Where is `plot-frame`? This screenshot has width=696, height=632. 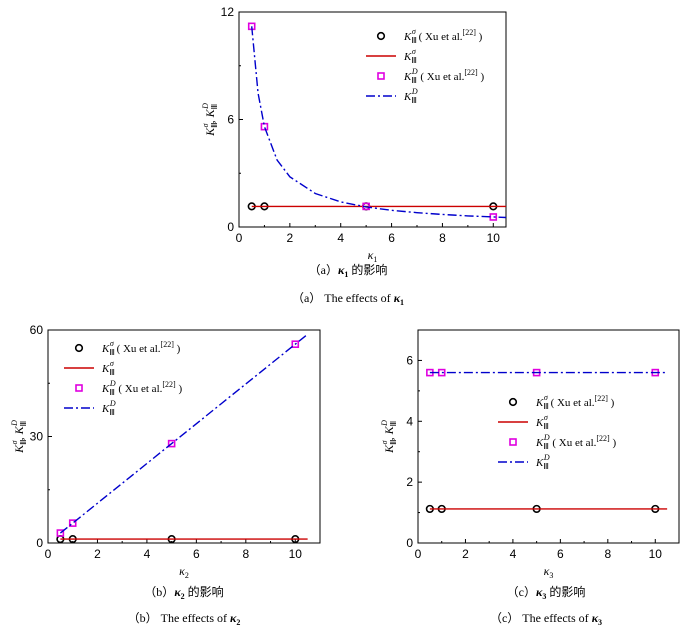 plot-frame is located at coordinates (372, 119).